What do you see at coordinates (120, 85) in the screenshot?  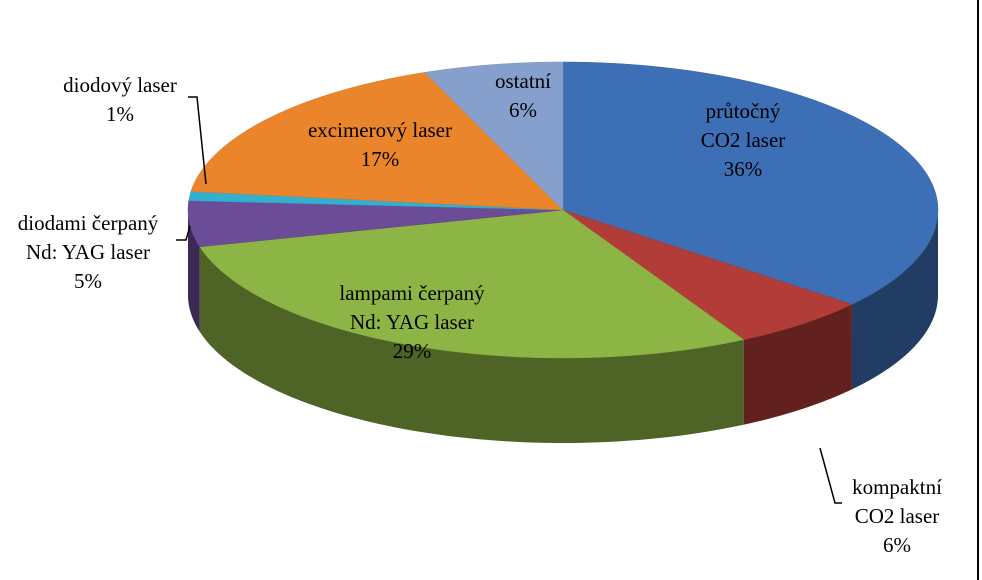 I see `category-label: diodový laser` at bounding box center [120, 85].